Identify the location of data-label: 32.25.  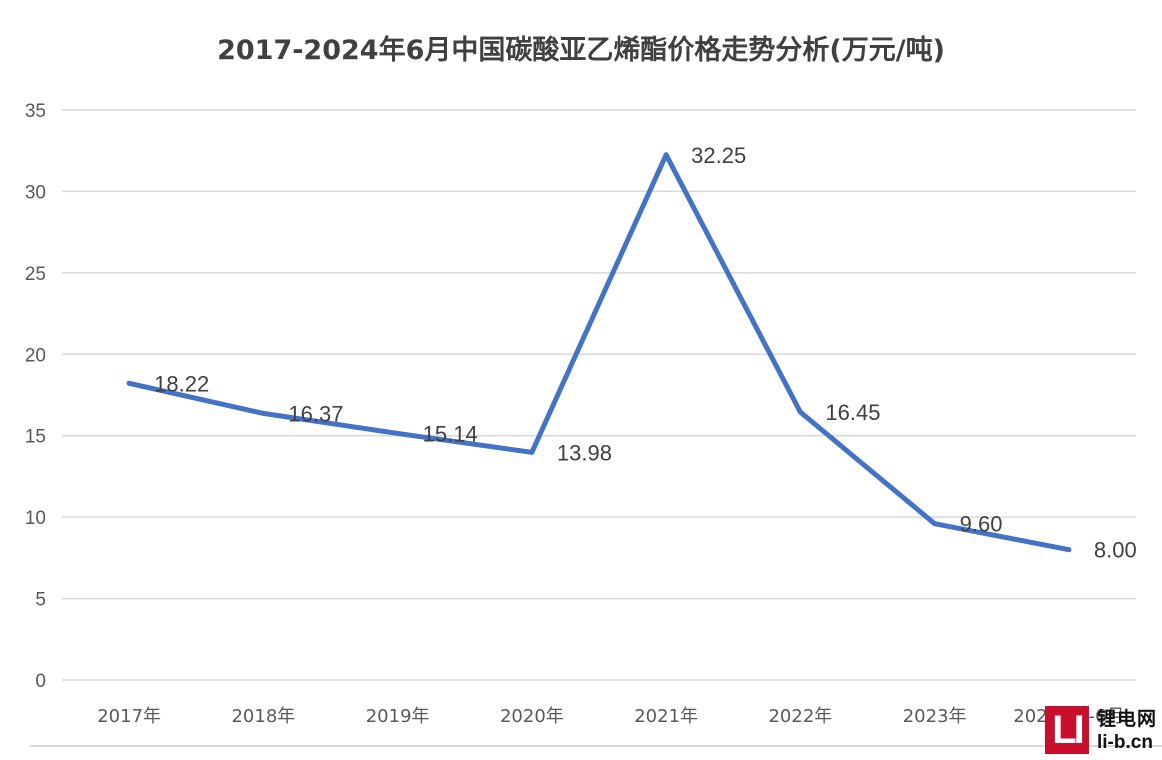
(718, 155).